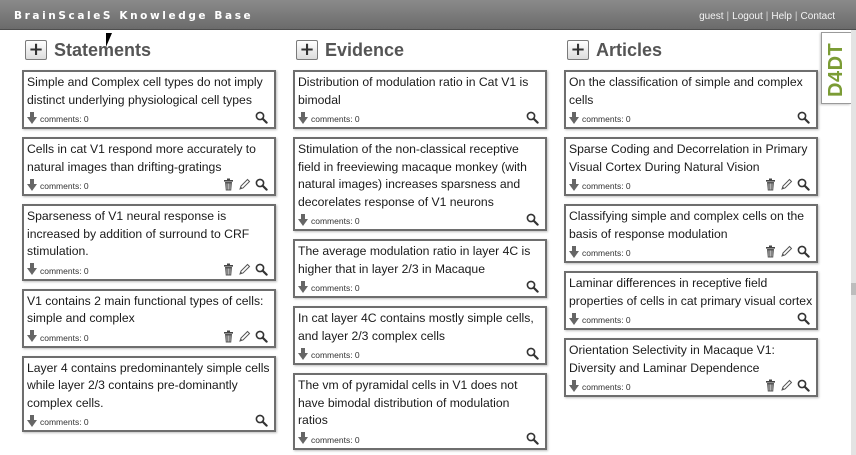 The width and height of the screenshot is (856, 455). I want to click on add-evidence-button: +, so click(307, 50).